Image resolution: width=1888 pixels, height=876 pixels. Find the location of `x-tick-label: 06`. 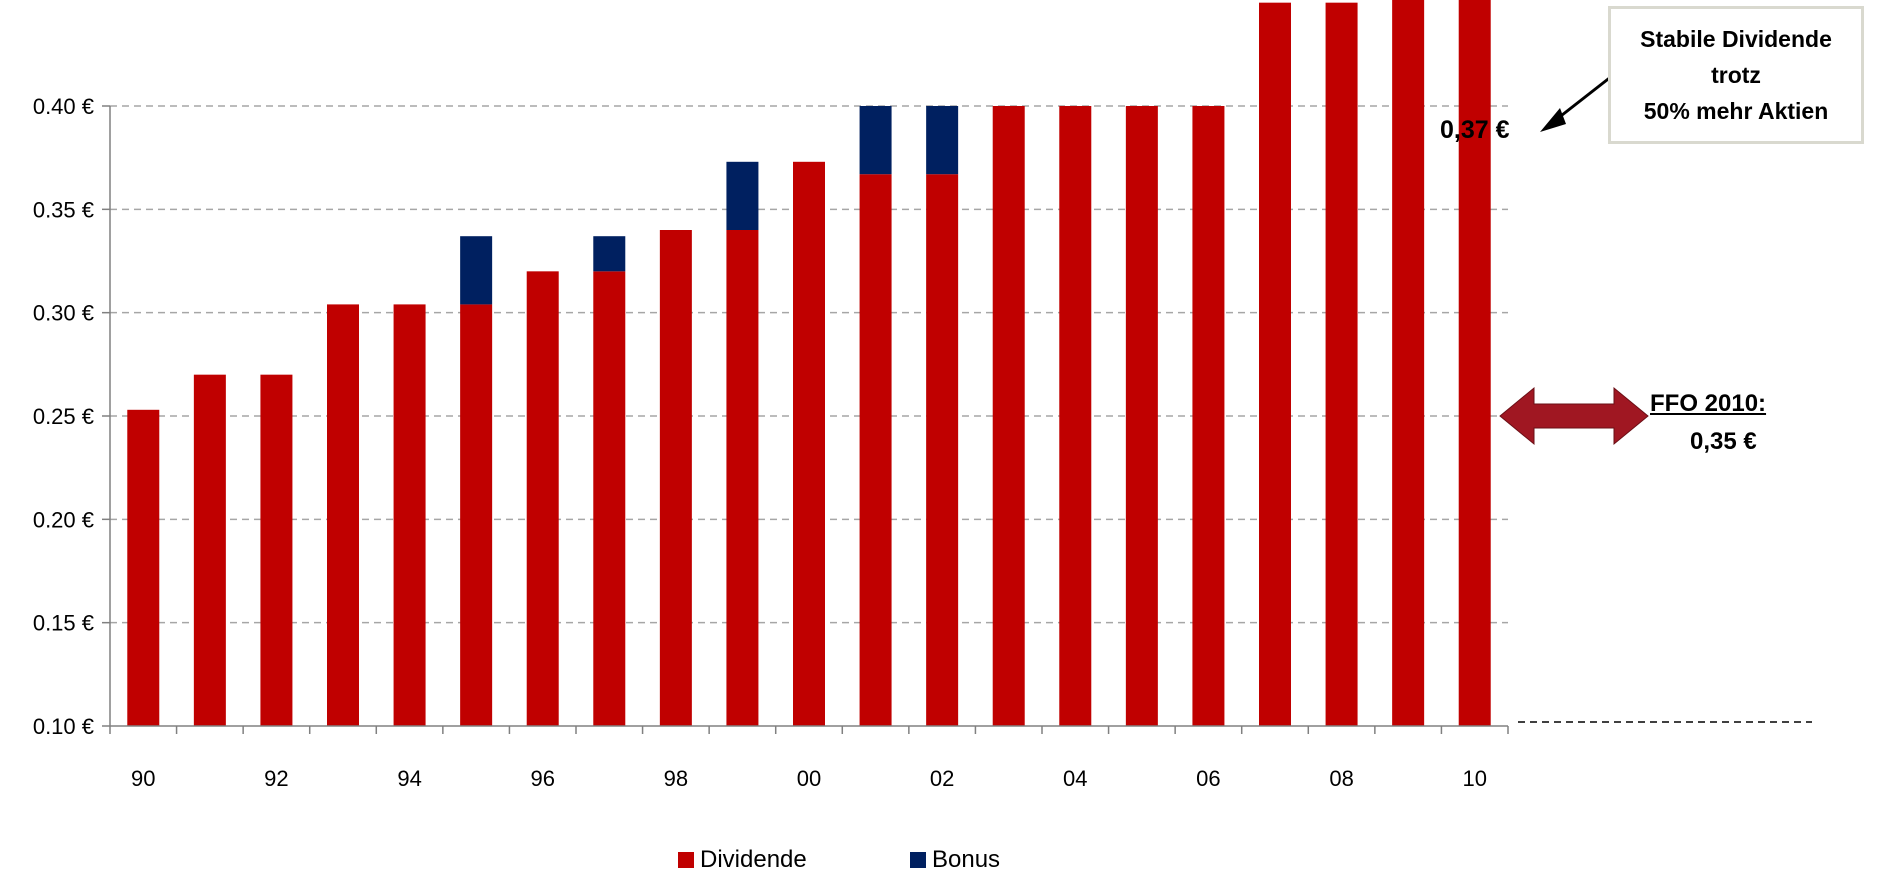

x-tick-label: 06 is located at coordinates (1208, 778).